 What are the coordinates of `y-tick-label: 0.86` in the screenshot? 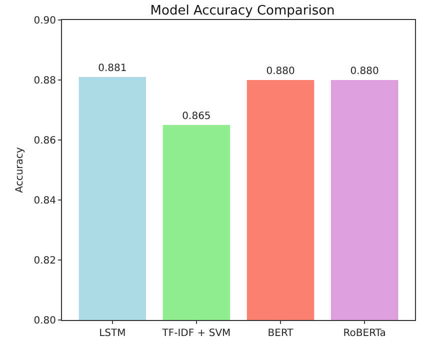 It's located at (45, 141).